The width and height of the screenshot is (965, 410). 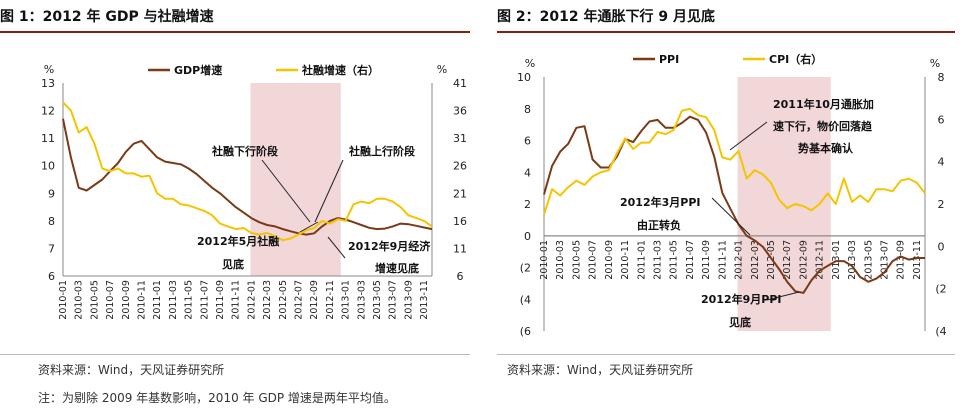 What do you see at coordinates (726, 354) in the screenshot?
I see `figure-2-source-rule` at bounding box center [726, 354].